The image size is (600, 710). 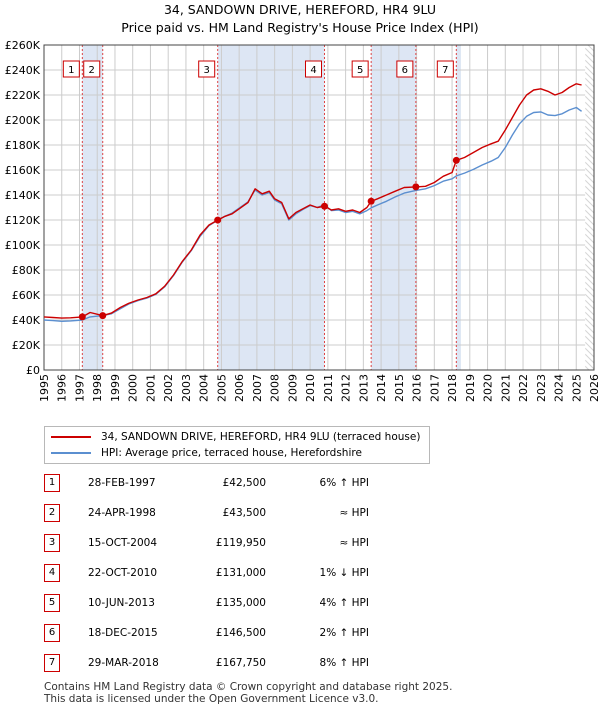 What do you see at coordinates (488, 388) in the screenshot?
I see `x-tick-label: 2020` at bounding box center [488, 388].